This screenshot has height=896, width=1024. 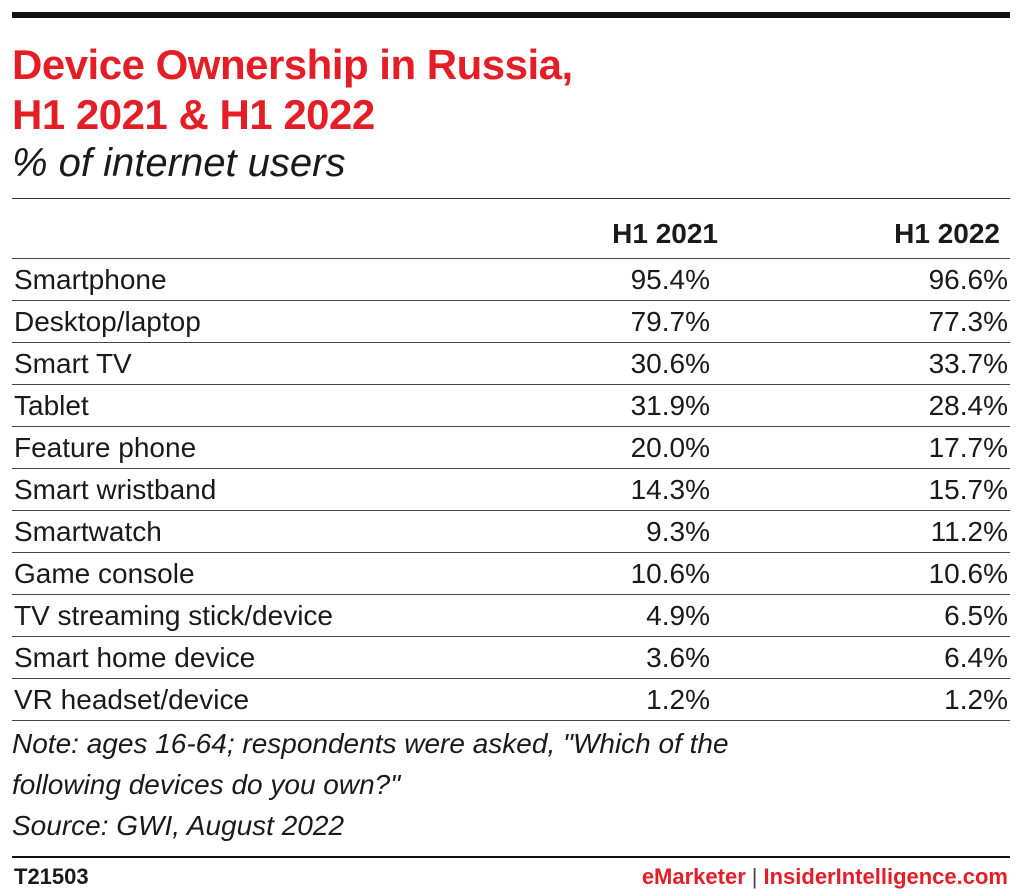 What do you see at coordinates (976, 657) in the screenshot?
I see `value-h1-2022: 6.4%` at bounding box center [976, 657].